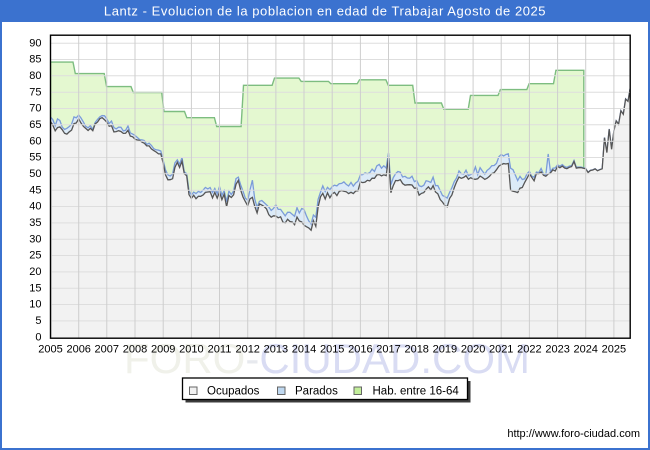 The height and width of the screenshot is (450, 650). Describe the element at coordinates (35, 305) in the screenshot. I see `svg-text: 10` at that location.